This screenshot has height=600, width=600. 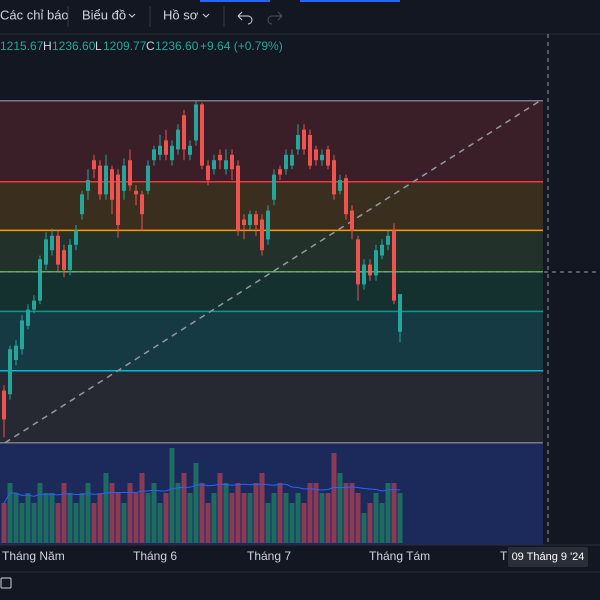 I want to click on calendar-icon, so click(x=6, y=583).